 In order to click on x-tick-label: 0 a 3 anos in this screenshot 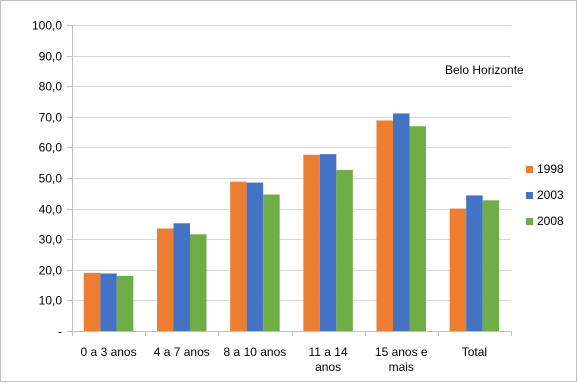, I will do `click(109, 352)`.